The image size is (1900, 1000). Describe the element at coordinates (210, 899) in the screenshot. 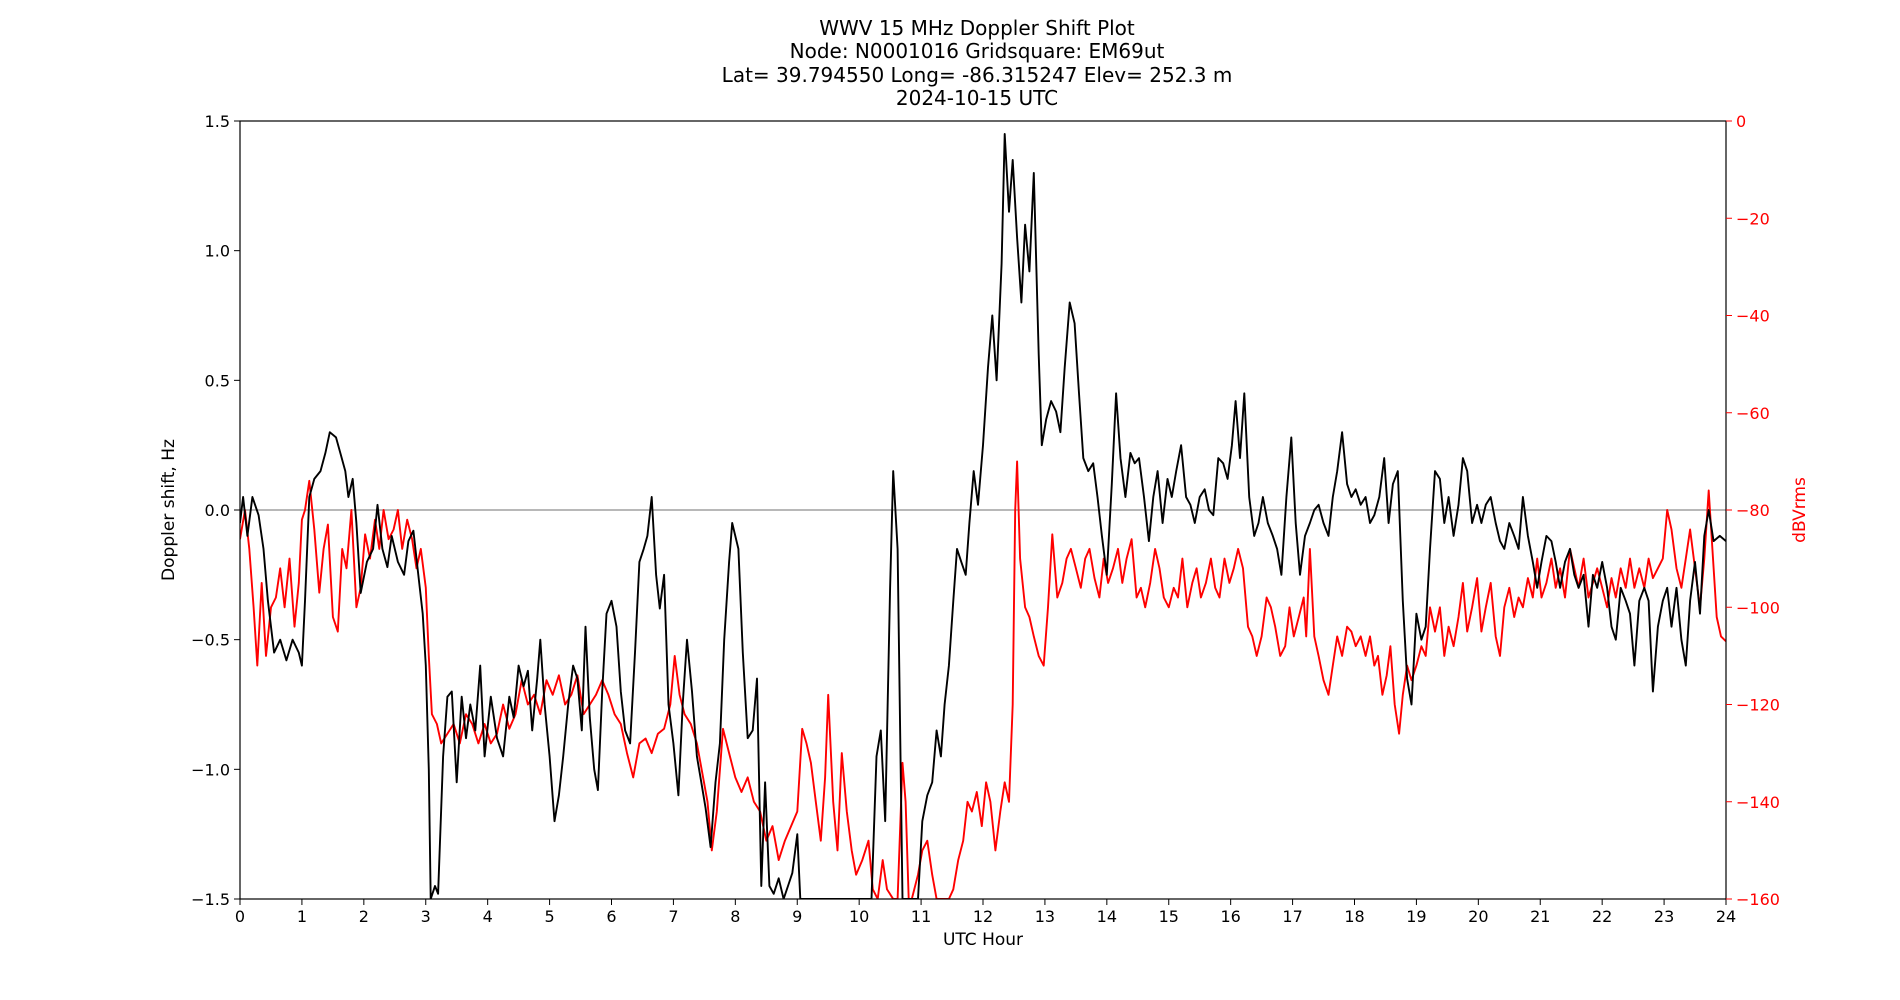

I see `y-left-tick-label: −1.5` at that location.